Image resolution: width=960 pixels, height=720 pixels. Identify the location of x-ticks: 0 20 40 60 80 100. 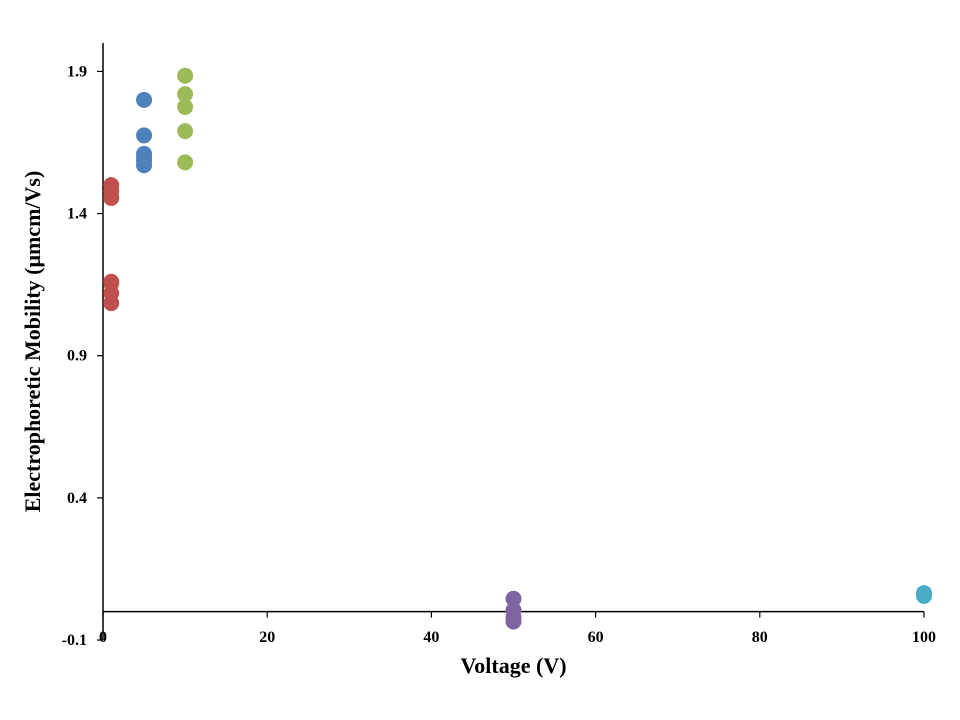
(517, 628).